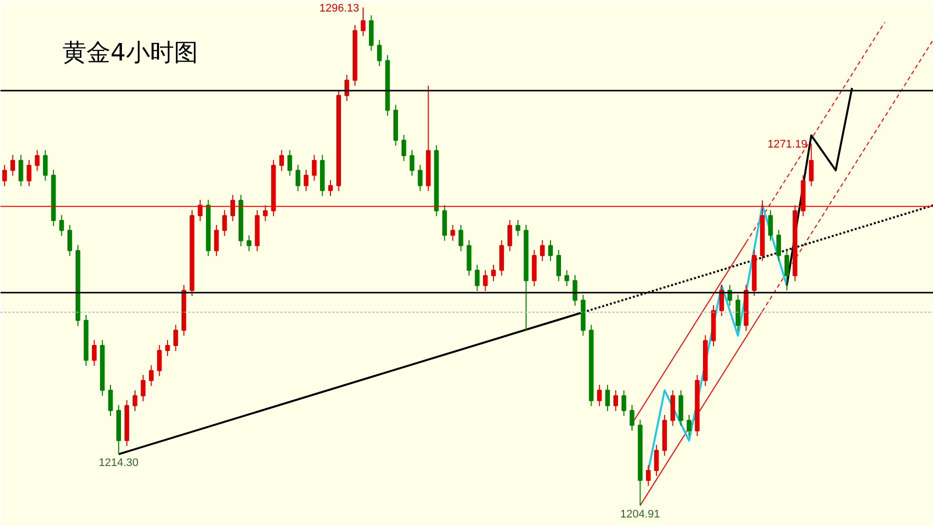 This screenshot has height=526, width=933. I want to click on text: 黄金4小时图, so click(130, 52).